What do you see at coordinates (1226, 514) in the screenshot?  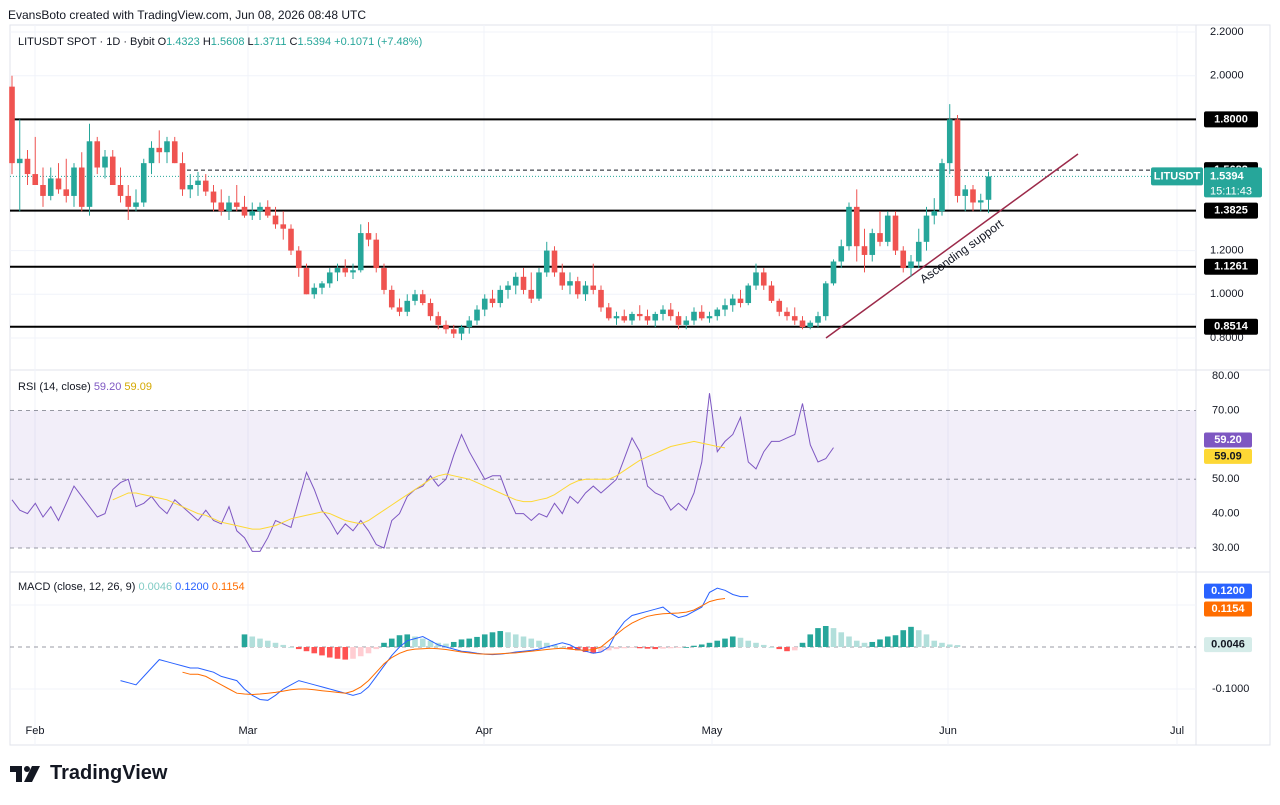 I see `rsi-axis-tick: 40.00` at bounding box center [1226, 514].